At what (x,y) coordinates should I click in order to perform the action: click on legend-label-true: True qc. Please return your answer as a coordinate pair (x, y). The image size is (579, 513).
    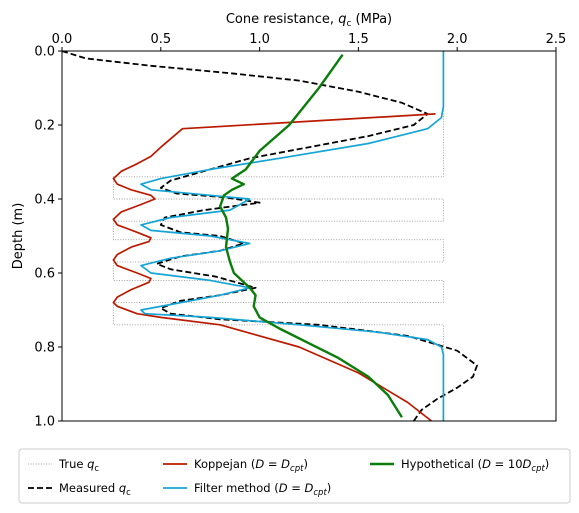
    Looking at the image, I should click on (78, 465).